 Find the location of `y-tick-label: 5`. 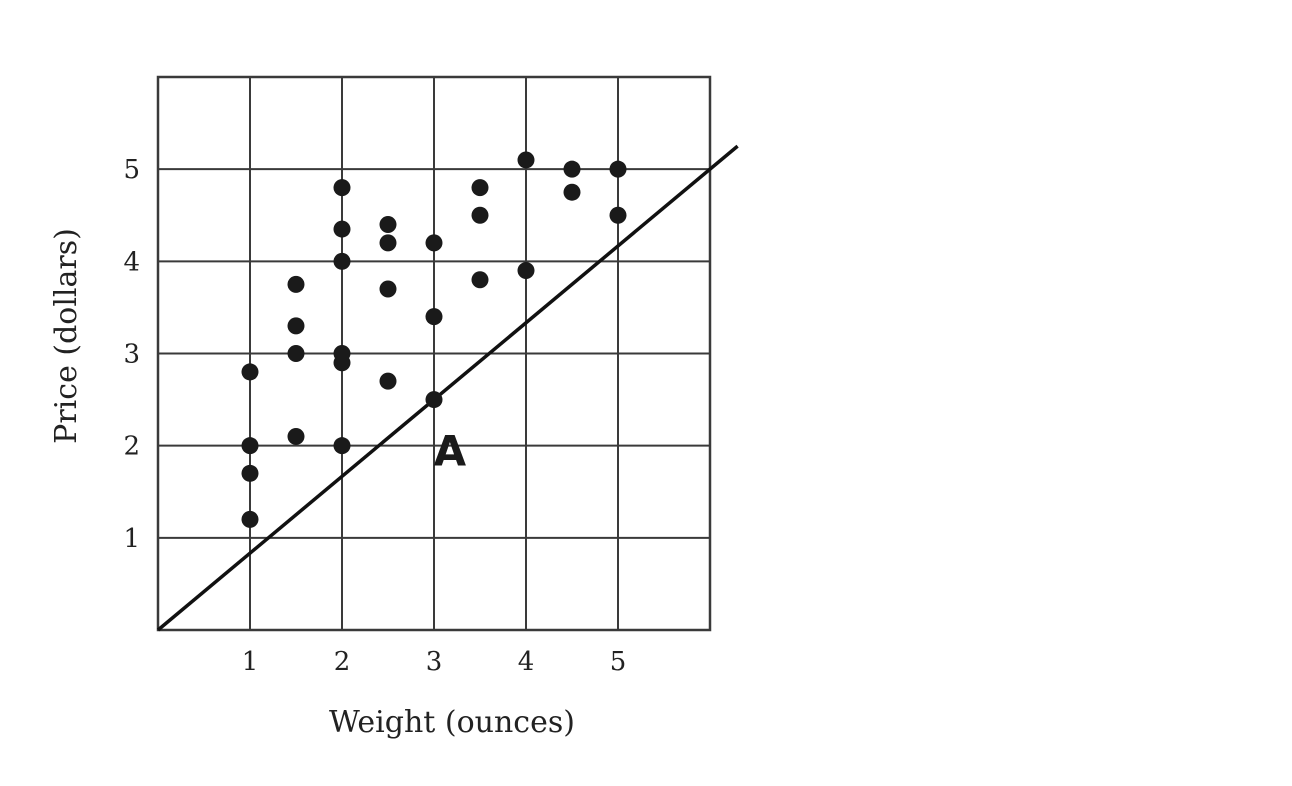

y-tick-label: 5 is located at coordinates (131, 170).